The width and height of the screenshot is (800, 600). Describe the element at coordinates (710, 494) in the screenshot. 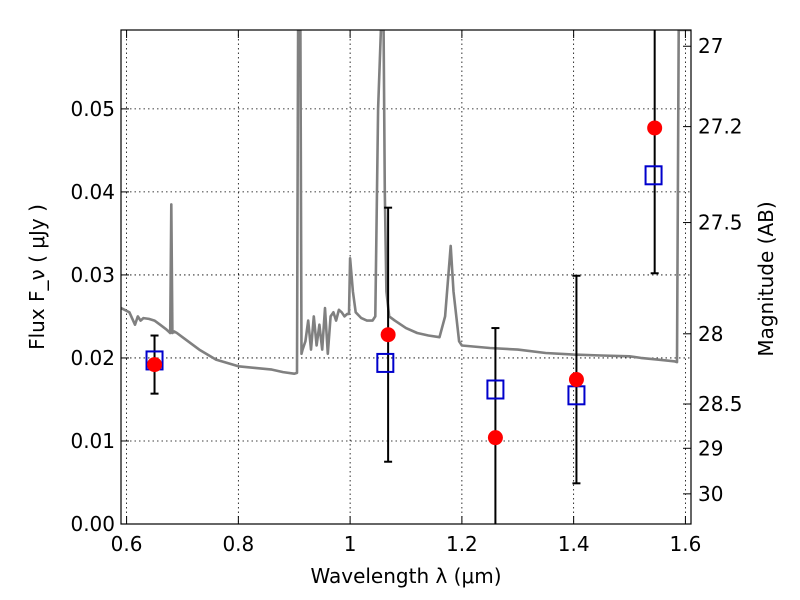

I see `mag-tick-label: 30` at that location.